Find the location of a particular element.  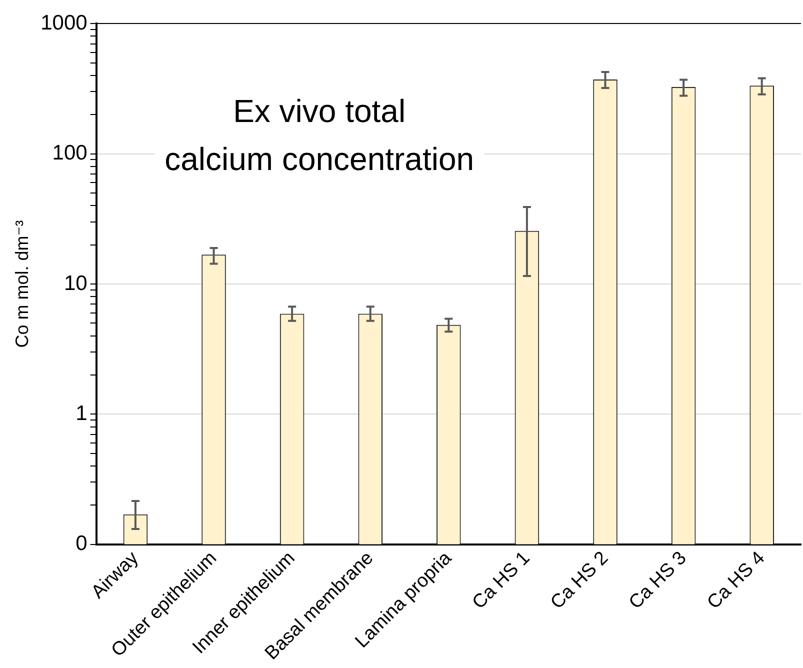

y-tick-label: 0 is located at coordinates (82, 544).